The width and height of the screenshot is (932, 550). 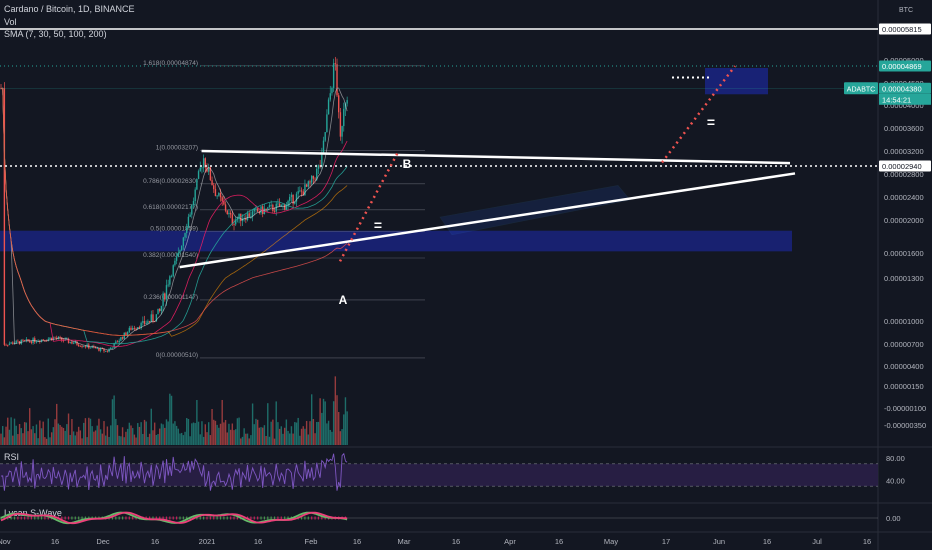 What do you see at coordinates (55, 34) in the screenshot?
I see `sma-label: SMA (7, 30, 50, 100, 200)` at bounding box center [55, 34].